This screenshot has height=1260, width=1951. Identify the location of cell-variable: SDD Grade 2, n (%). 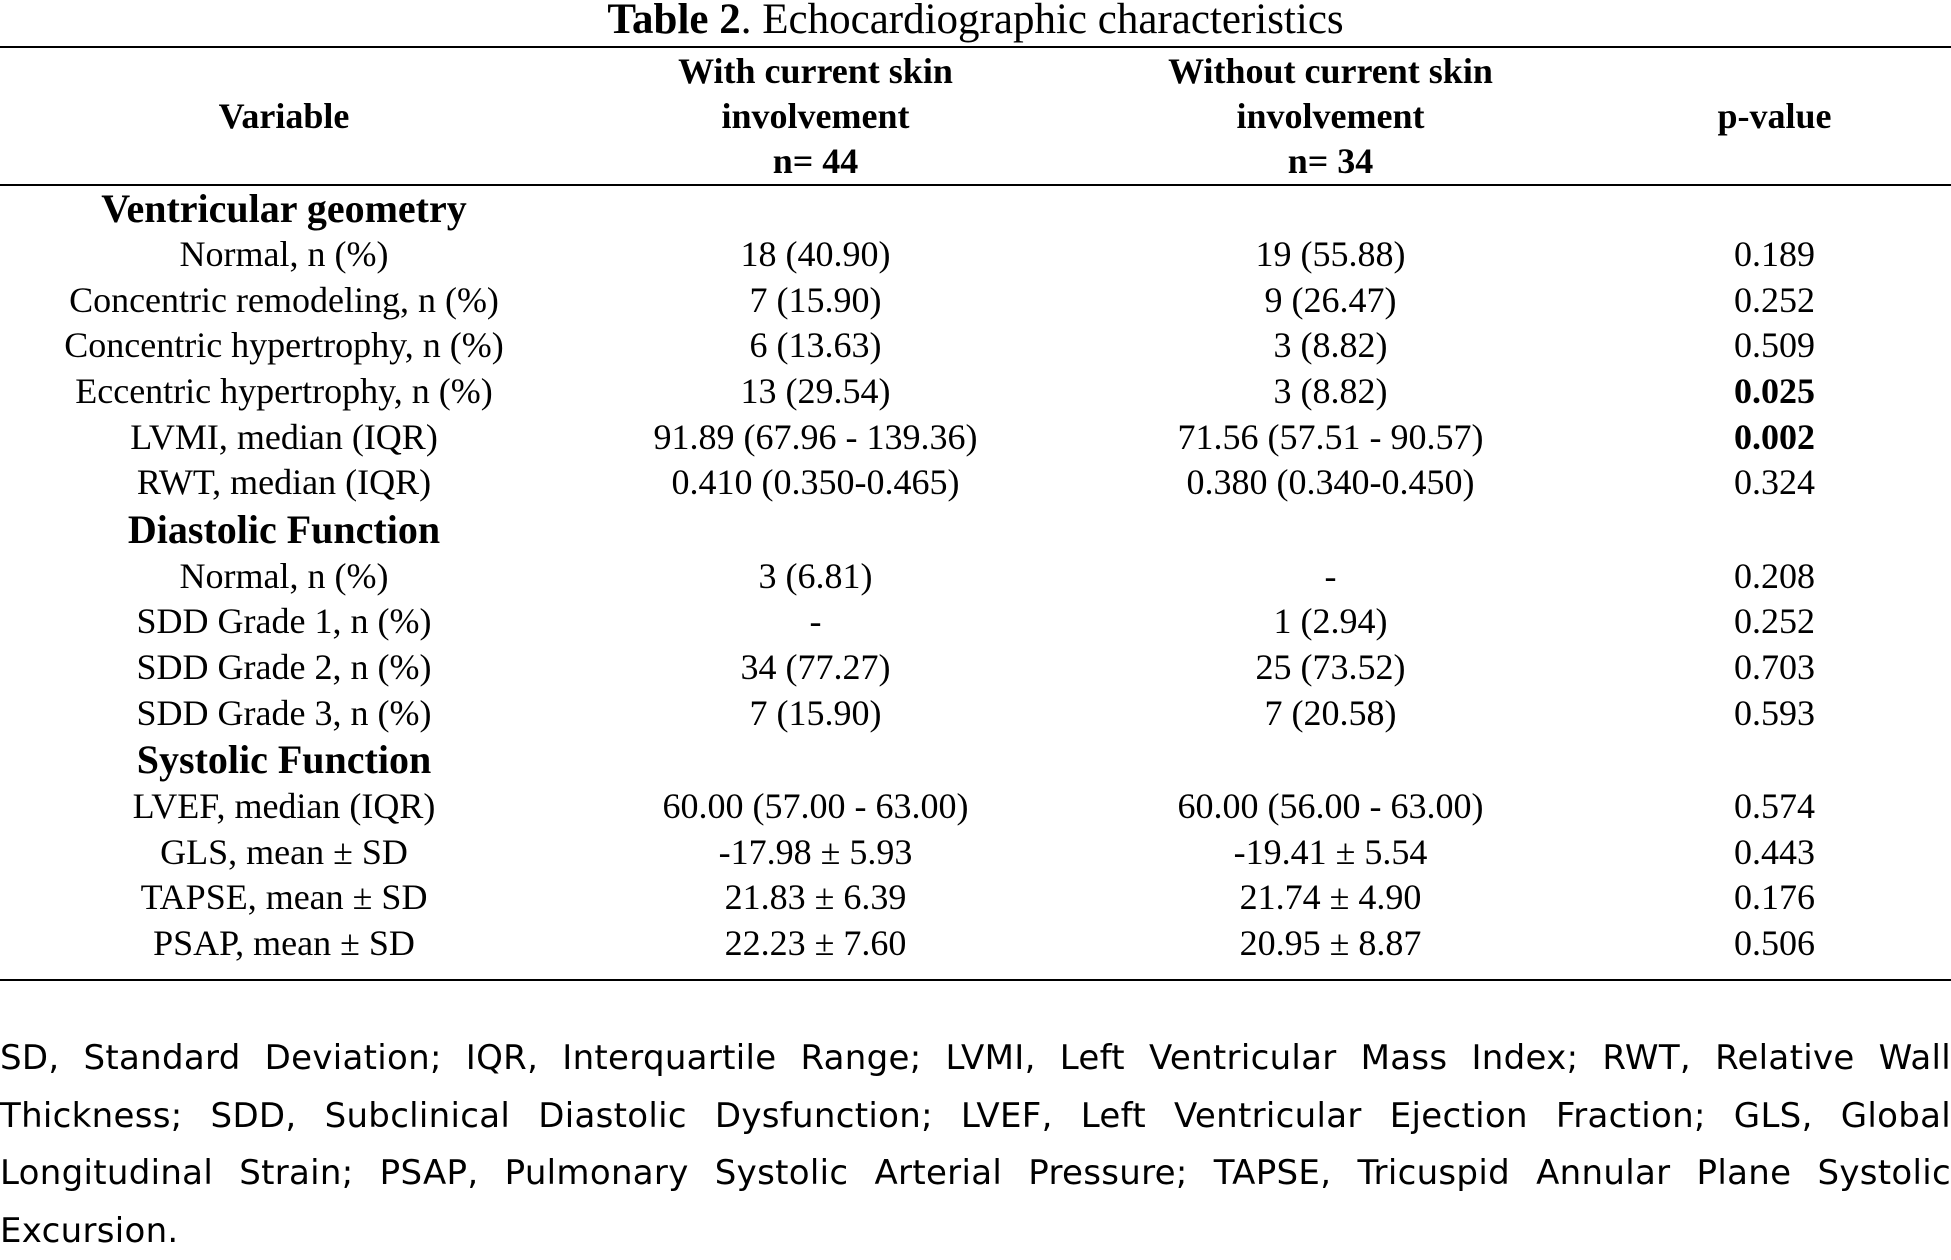
(284, 667).